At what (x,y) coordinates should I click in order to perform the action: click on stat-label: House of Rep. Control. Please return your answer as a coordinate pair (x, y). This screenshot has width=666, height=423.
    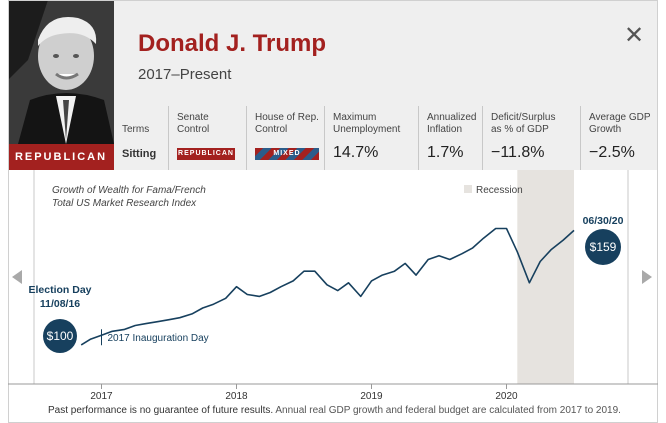
    Looking at the image, I should click on (287, 124).